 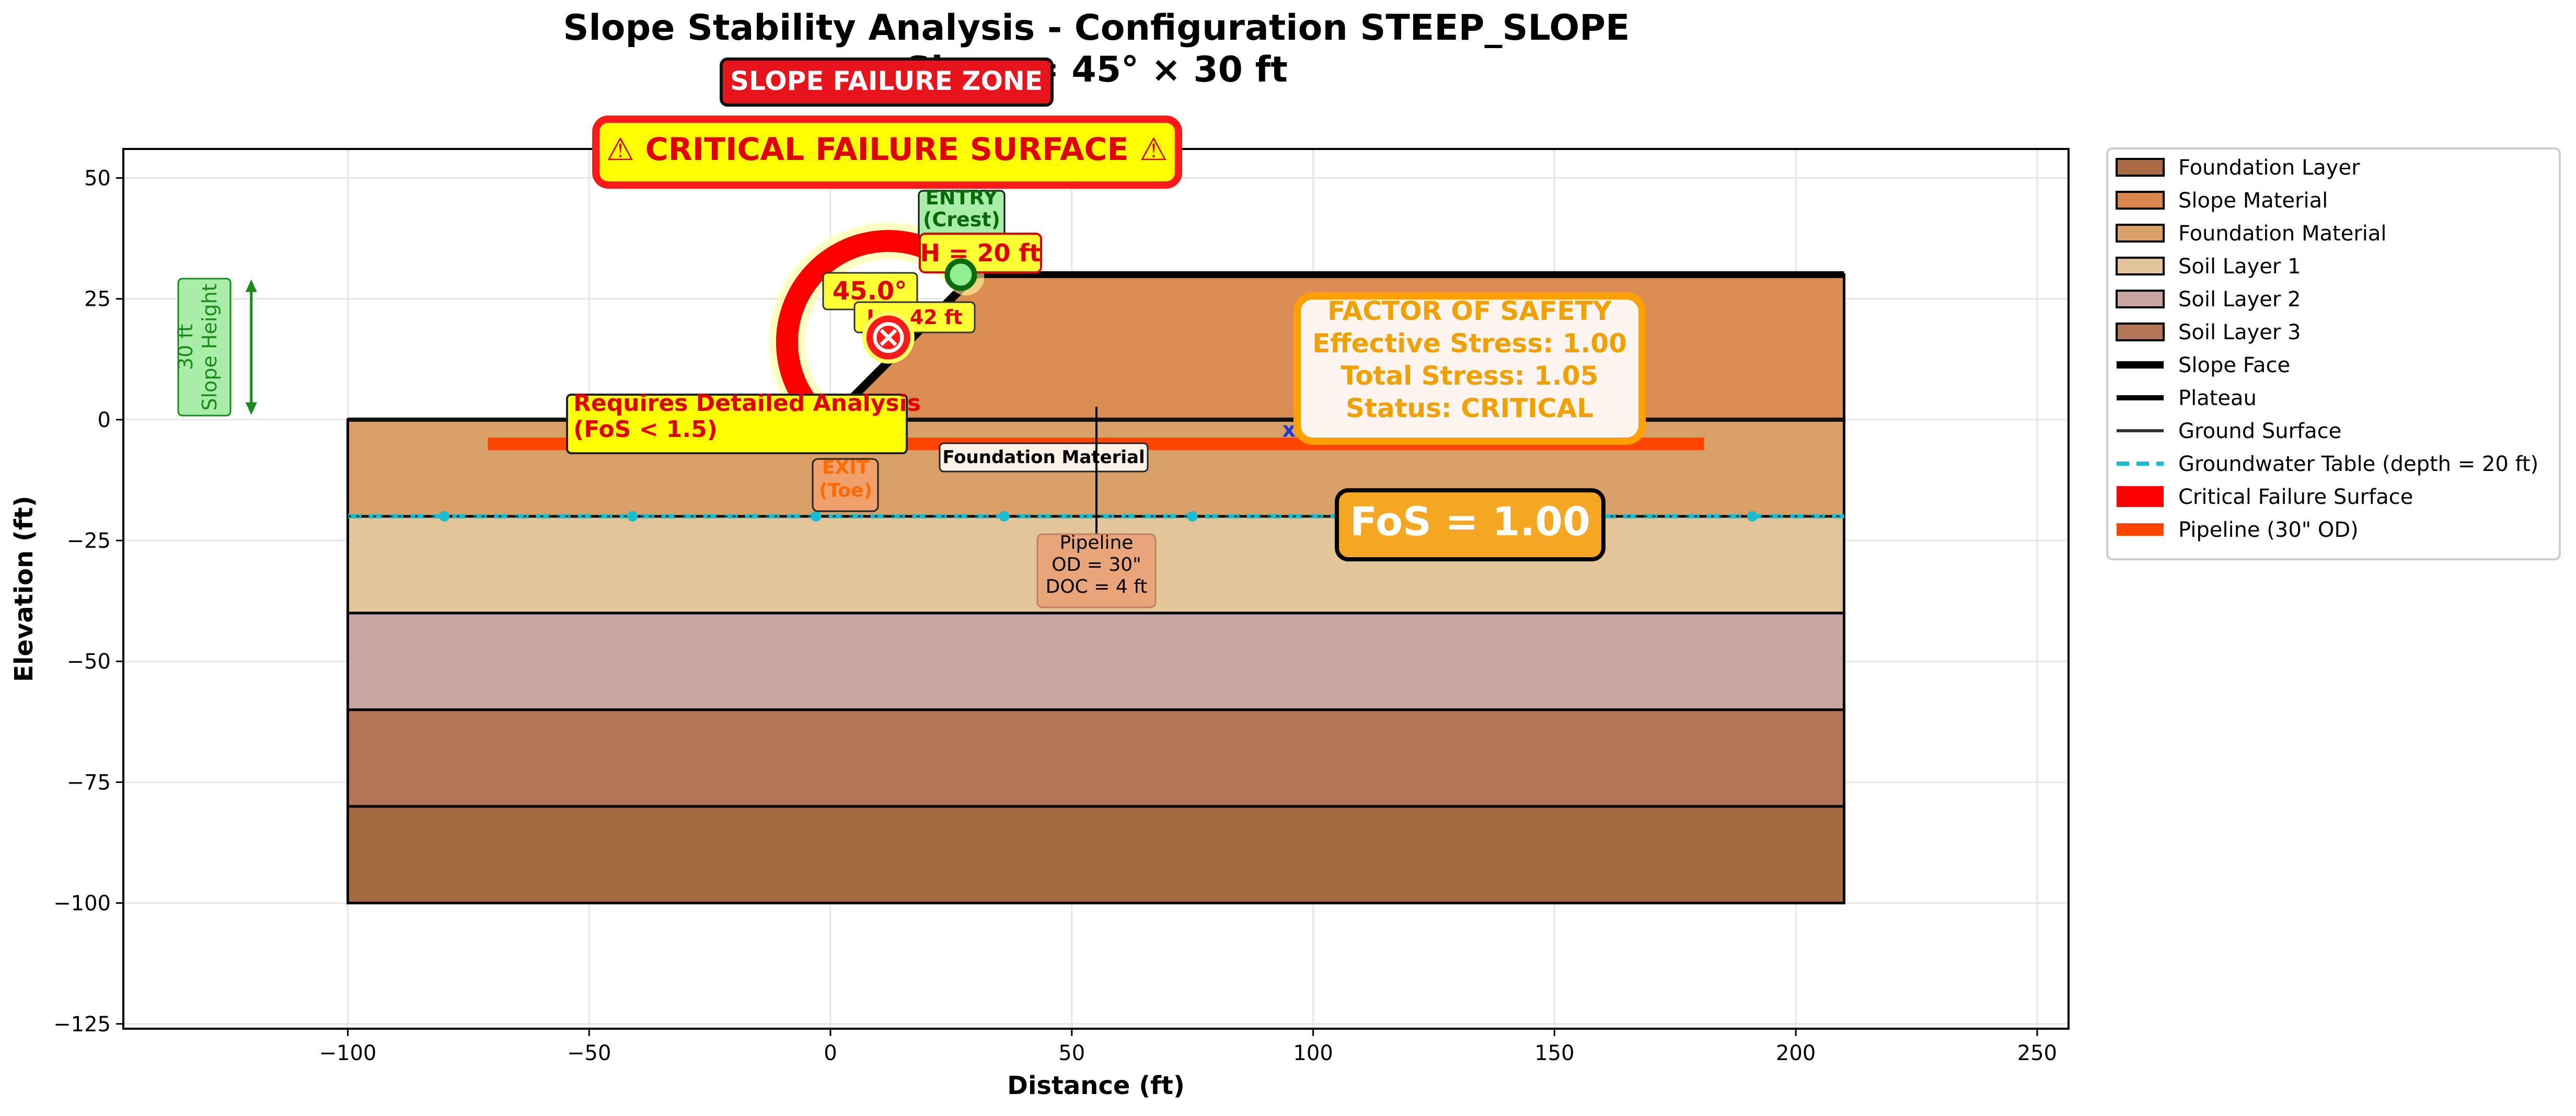 What do you see at coordinates (2240, 299) in the screenshot?
I see `legend-label: Soil Layer 2` at bounding box center [2240, 299].